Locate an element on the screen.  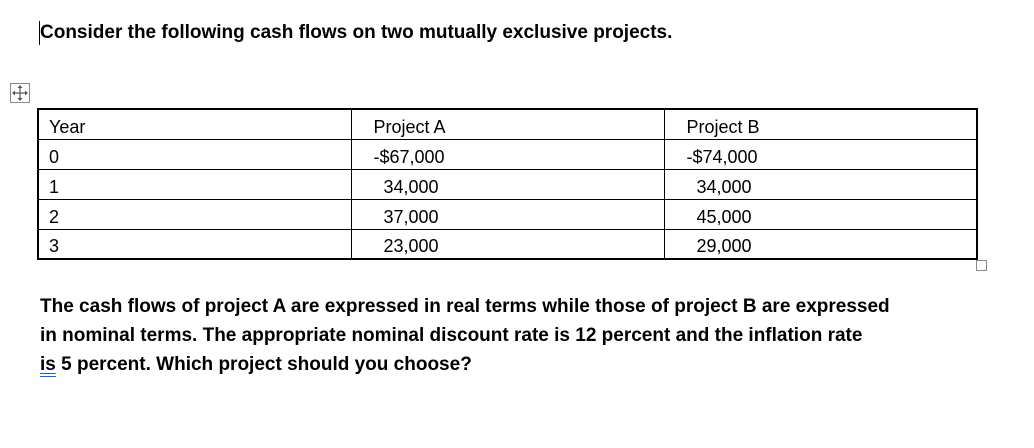
move-arrows-icon is located at coordinates (20, 93).